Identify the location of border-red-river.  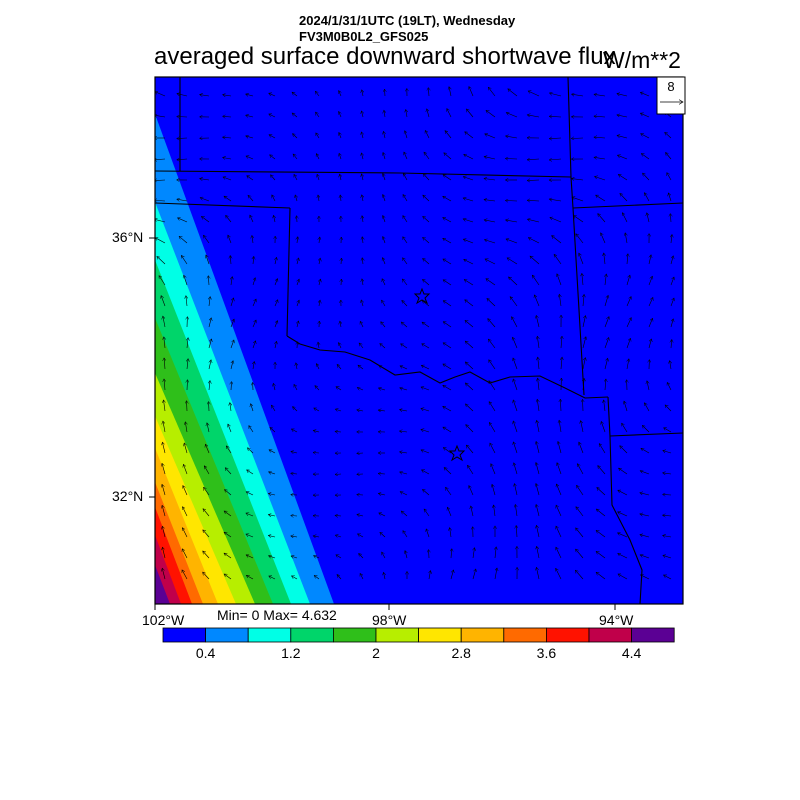
(447, 367).